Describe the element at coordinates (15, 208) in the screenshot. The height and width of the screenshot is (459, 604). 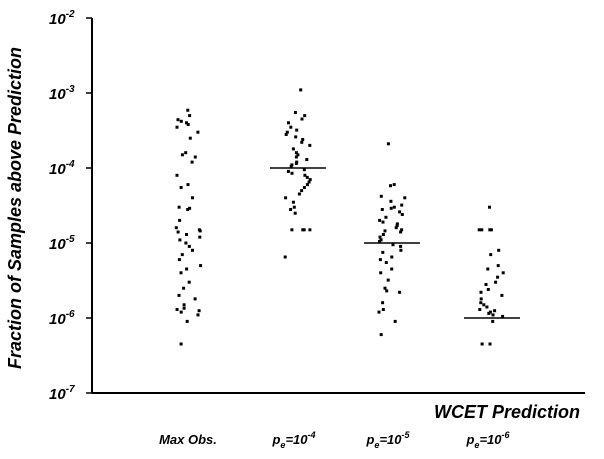
I see `y-axis-title: Fraction of Samples above Prediction` at that location.